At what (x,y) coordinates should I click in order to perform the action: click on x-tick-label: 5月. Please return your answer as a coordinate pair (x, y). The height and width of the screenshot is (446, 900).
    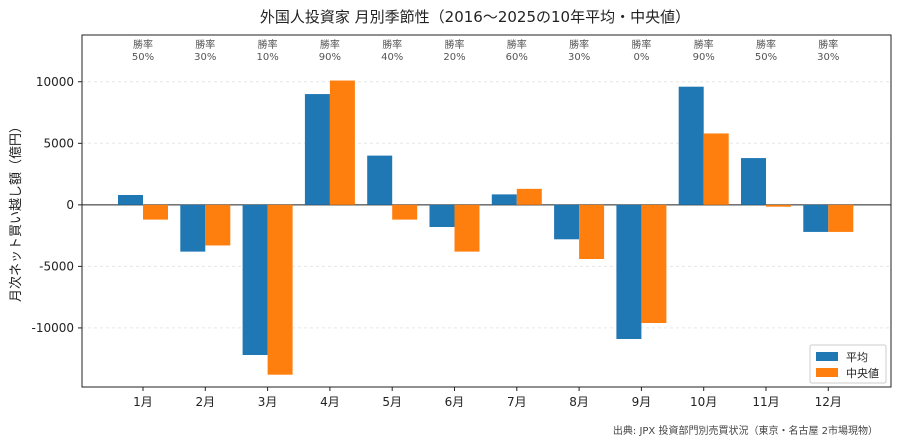
    Looking at the image, I should click on (392, 402).